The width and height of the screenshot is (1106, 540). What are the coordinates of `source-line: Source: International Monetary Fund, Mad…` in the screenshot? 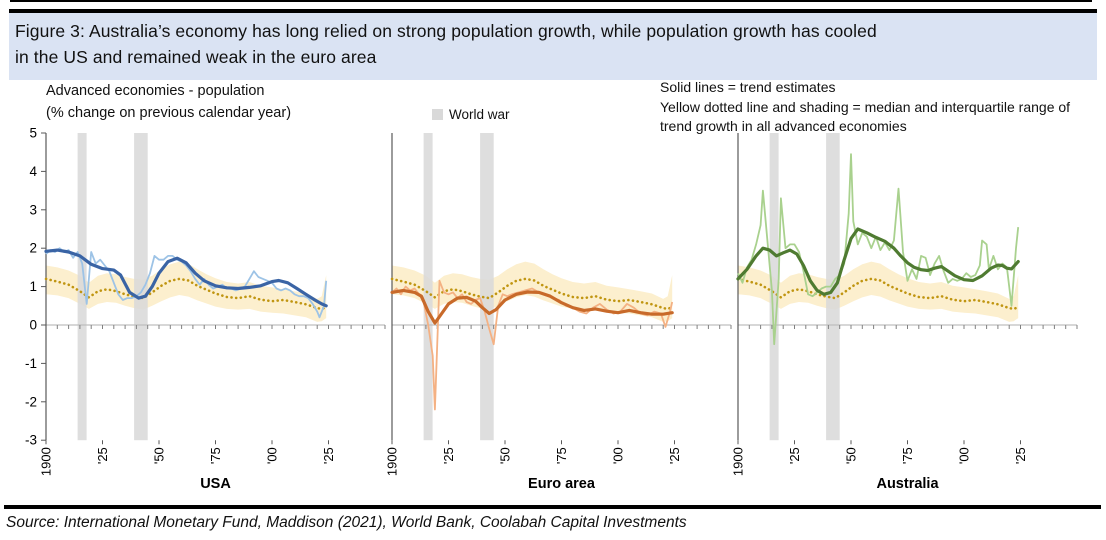 It's located at (346, 522).